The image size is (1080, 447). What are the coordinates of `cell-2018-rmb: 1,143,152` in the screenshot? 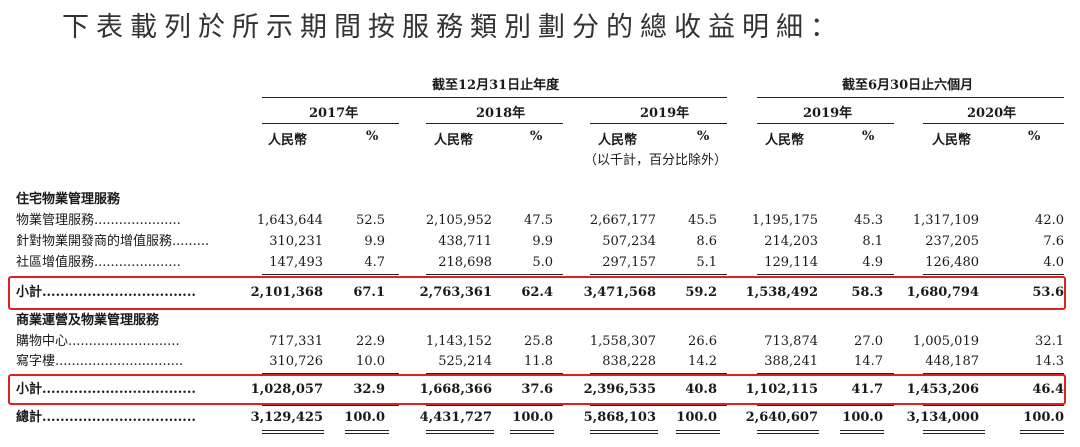 It's located at (458, 341).